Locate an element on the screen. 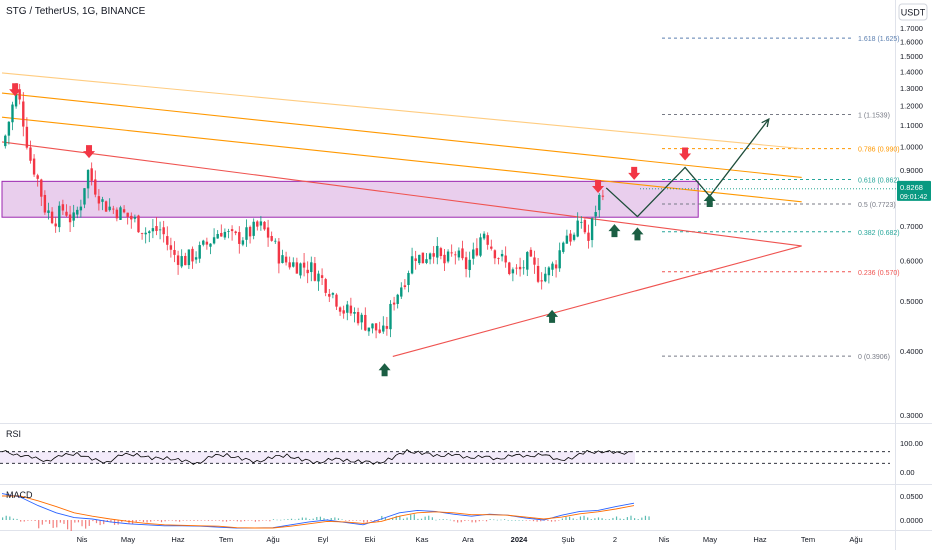 The width and height of the screenshot is (932, 550). fib-label: 1.618 (1.625) is located at coordinates (879, 39).